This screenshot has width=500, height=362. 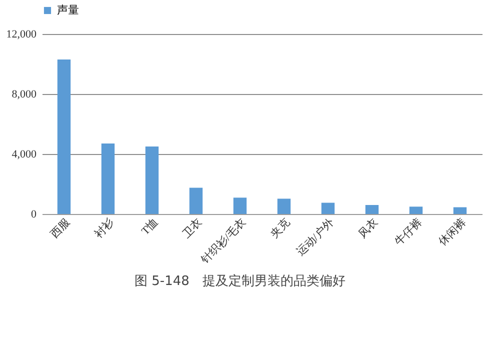 I want to click on x-tick-label: 休闲裤, so click(x=452, y=232).